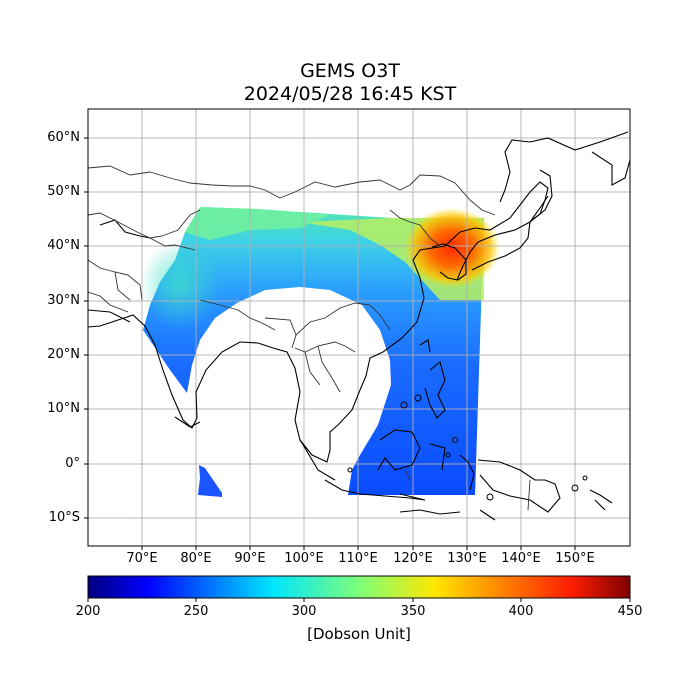 The image size is (700, 700). Describe the element at coordinates (304, 558) in the screenshot. I see `lon-tick-label: 100°E` at that location.